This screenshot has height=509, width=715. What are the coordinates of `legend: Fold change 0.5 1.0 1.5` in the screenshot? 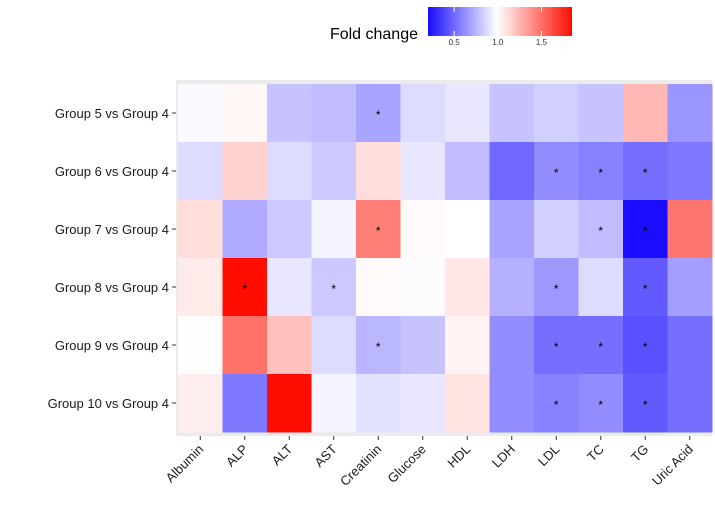 It's located at (451, 27).